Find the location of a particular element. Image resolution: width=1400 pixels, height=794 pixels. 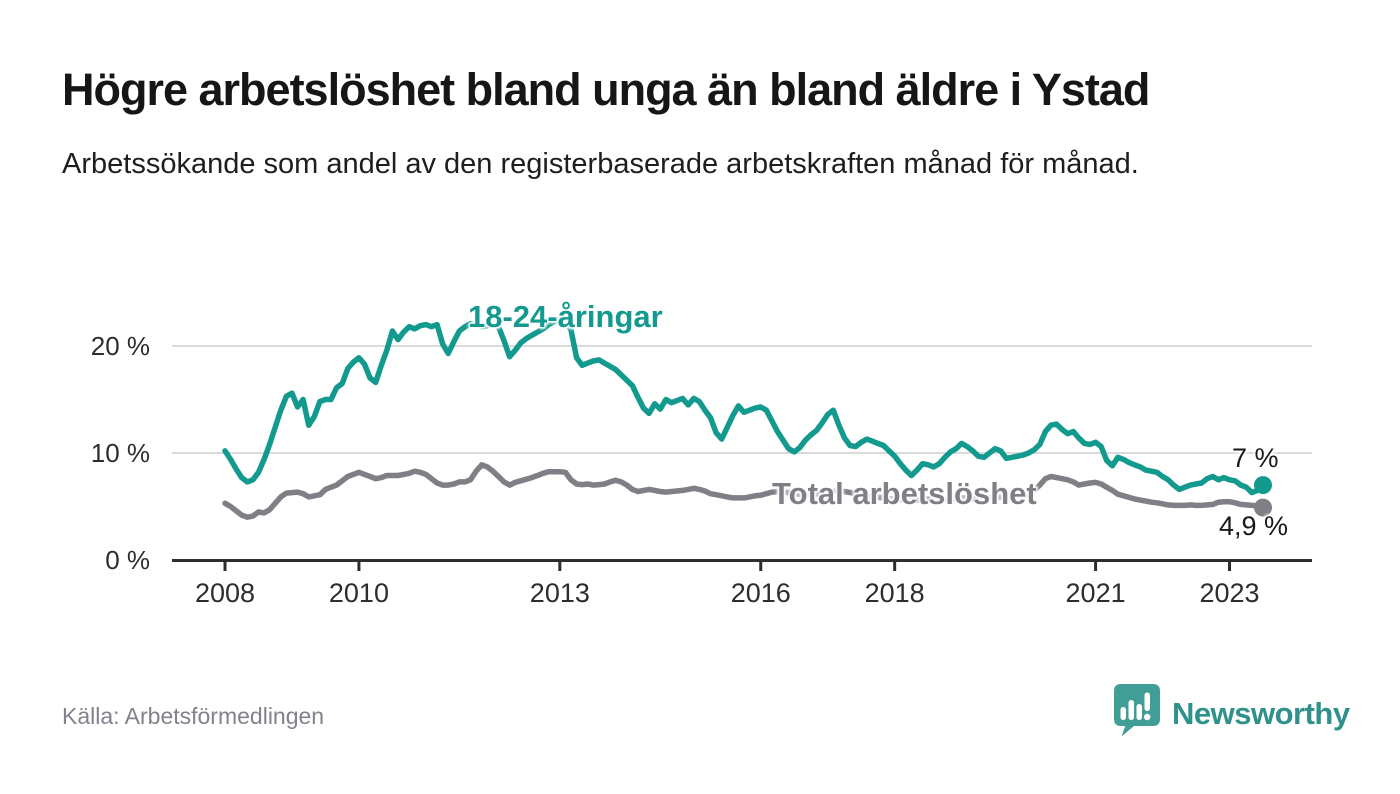

brand-logo: Newsworthy is located at coordinates (1231, 712).